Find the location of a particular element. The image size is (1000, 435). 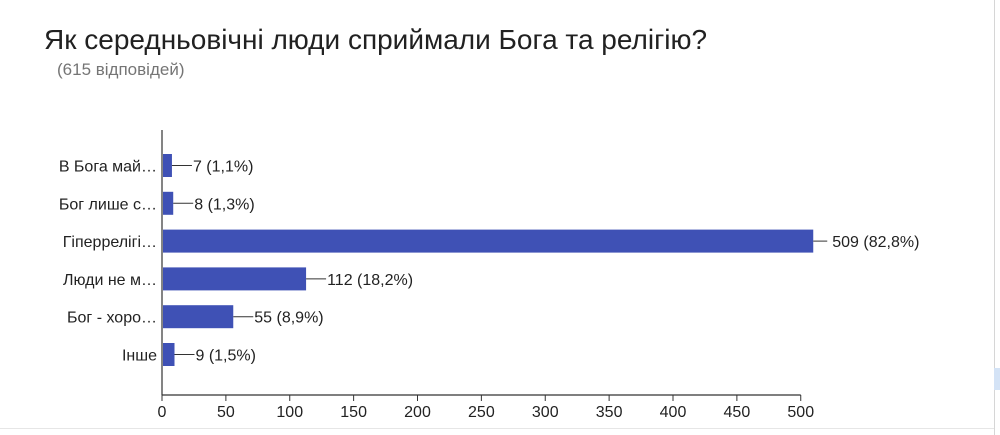

data-label: 9 (1,5%) is located at coordinates (225, 356).